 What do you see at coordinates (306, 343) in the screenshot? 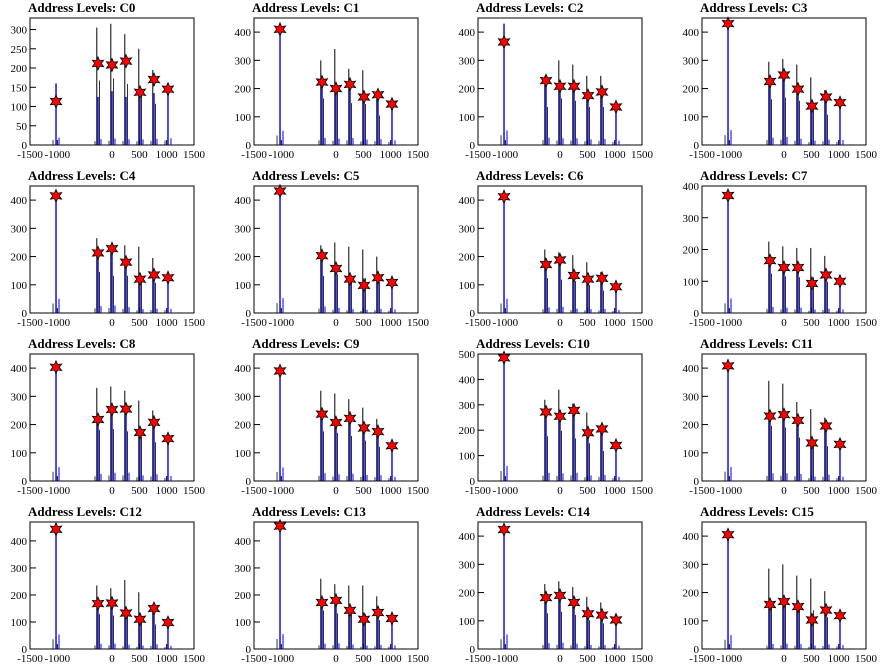
I see `chart-title: Address Levels: C9` at bounding box center [306, 343].